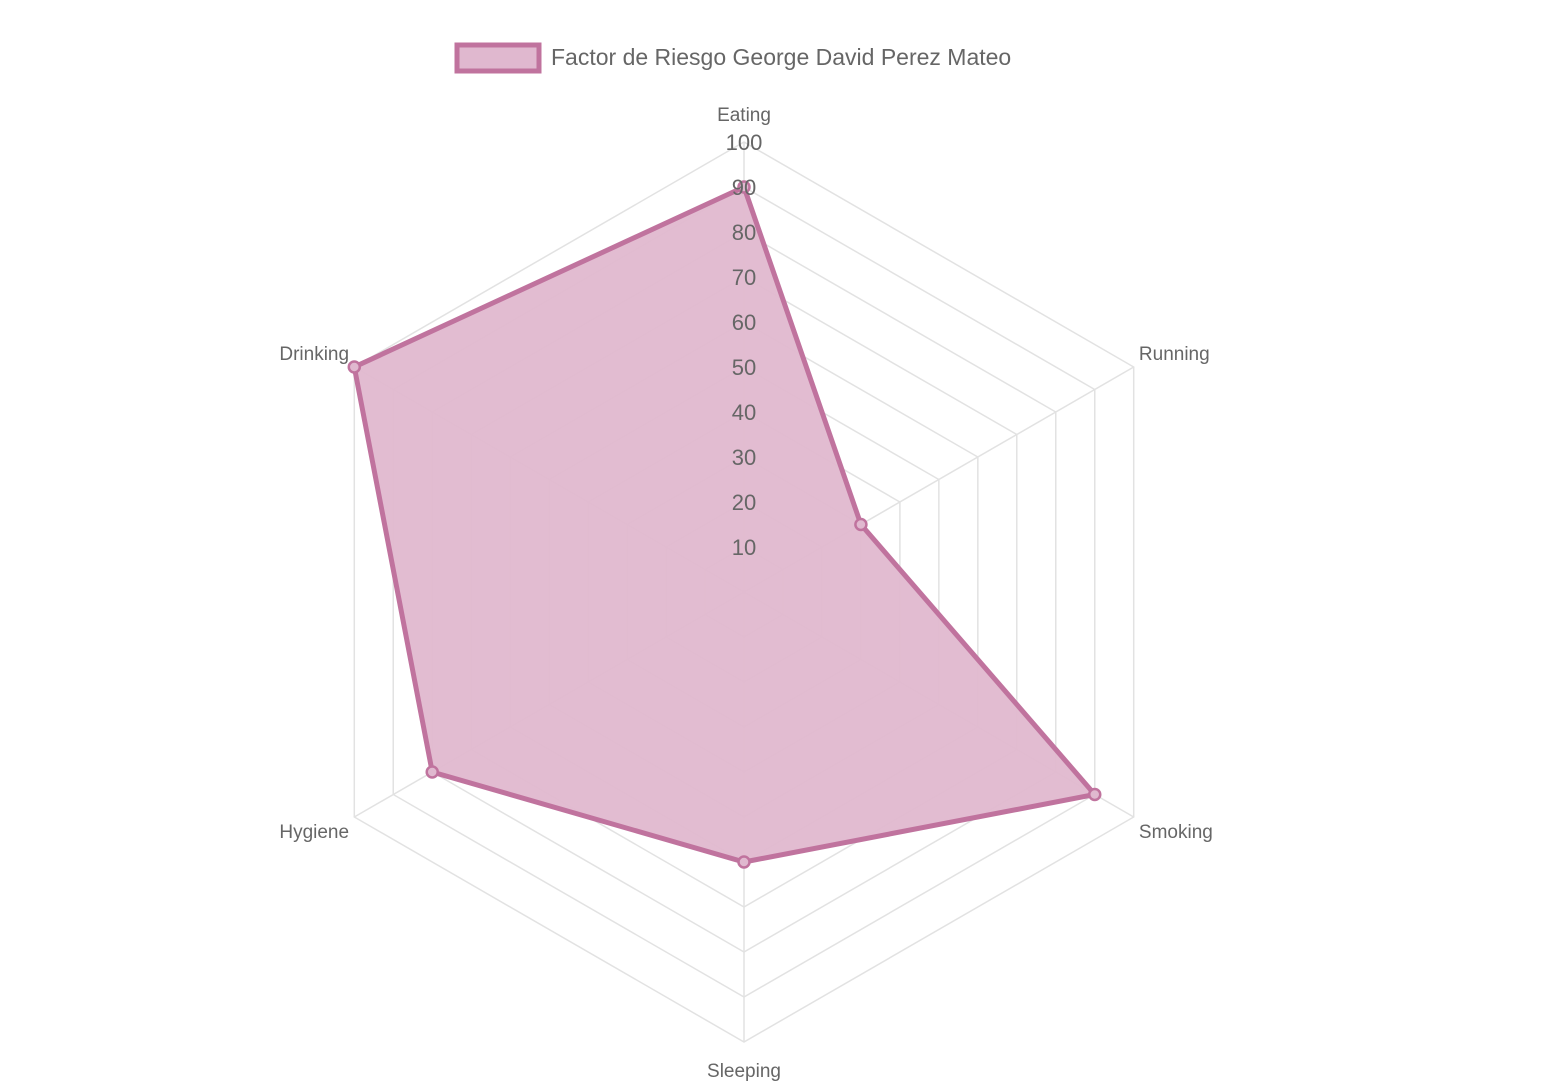 This screenshot has width=1542, height=1084. I want to click on tick-label-50: 50, so click(744, 367).